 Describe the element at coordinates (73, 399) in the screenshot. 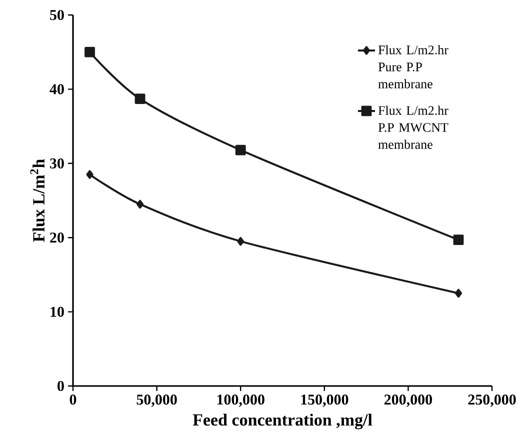

I see `x-tick-label: 0` at that location.